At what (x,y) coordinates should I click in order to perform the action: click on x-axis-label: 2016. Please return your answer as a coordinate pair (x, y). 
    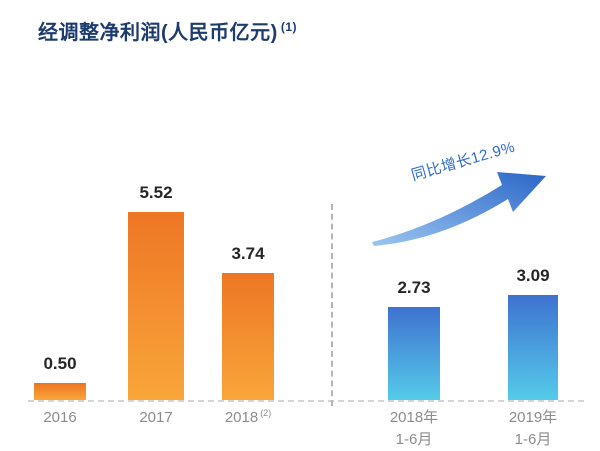
    Looking at the image, I should click on (59, 418).